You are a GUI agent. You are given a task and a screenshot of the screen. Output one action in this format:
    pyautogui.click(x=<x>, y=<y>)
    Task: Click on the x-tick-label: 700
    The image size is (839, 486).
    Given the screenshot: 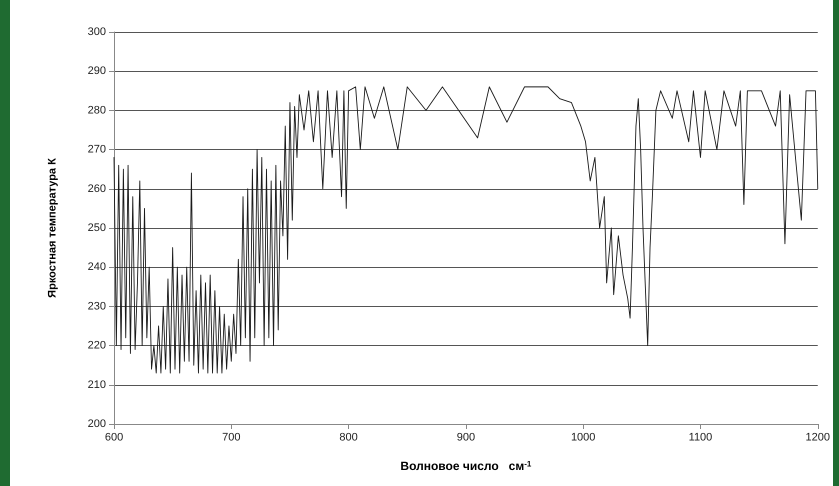 What is the action you would take?
    pyautogui.click(x=231, y=438)
    